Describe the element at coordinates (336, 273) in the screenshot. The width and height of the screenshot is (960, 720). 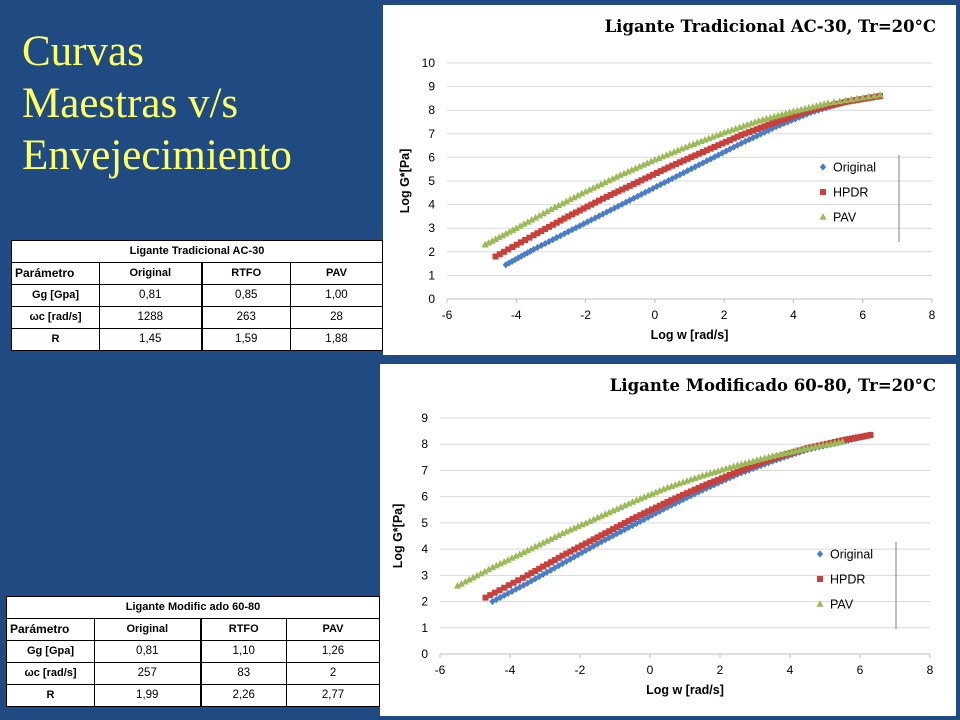
I see `table-header: PAV` at that location.